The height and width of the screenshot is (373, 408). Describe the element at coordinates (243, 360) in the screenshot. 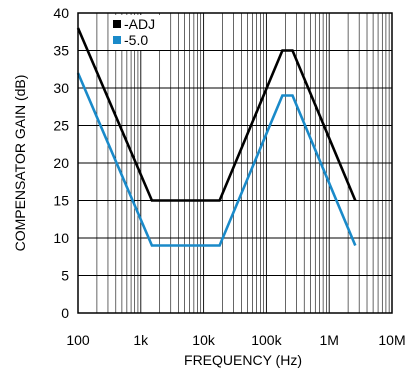

I see `x-axis-label: FREQUENCY (Hz)` at that location.